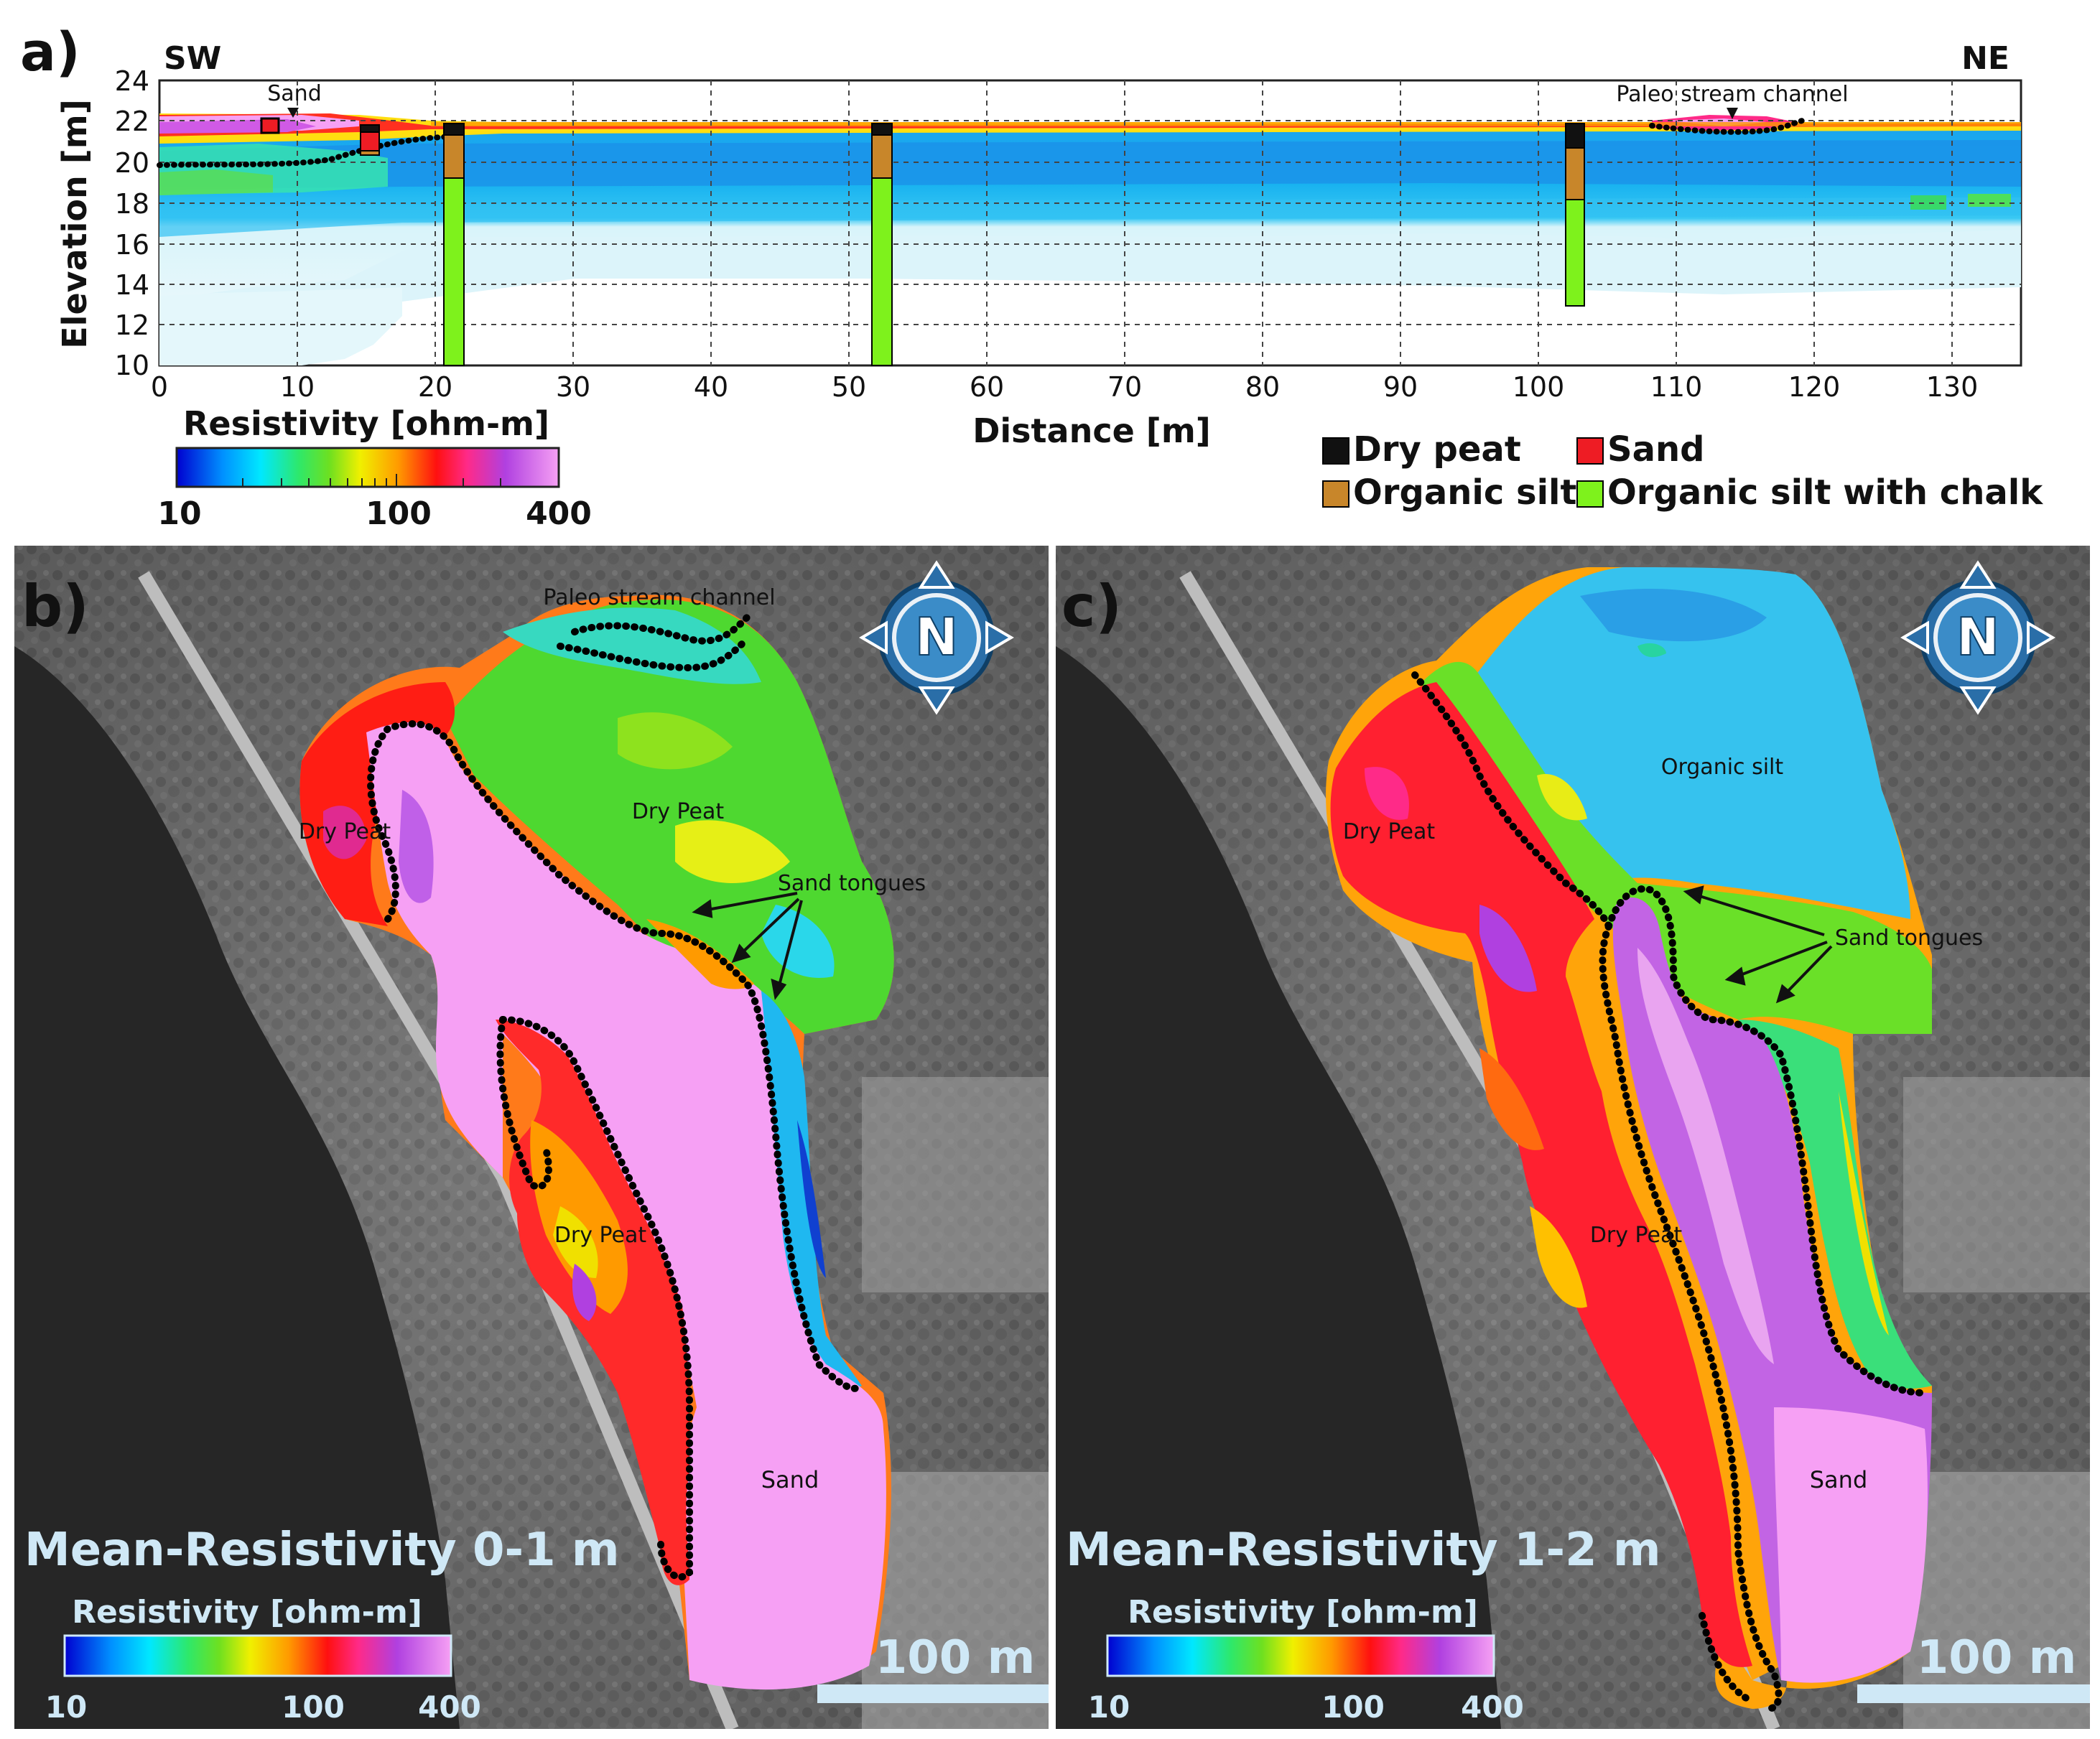  I want to click on annotation-sand-b: Sand, so click(790, 1479).